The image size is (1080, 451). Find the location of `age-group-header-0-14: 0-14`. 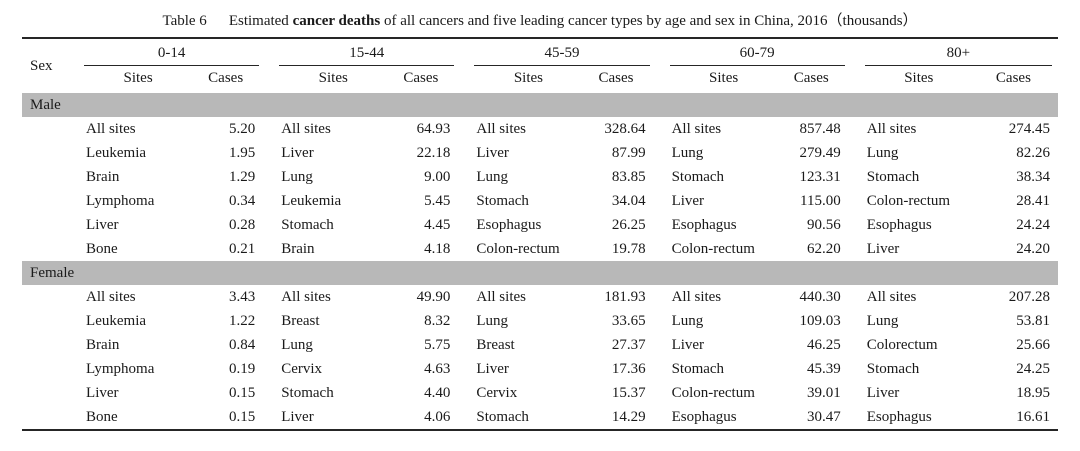

age-group-header-0-14: 0-14 is located at coordinates (179, 52).